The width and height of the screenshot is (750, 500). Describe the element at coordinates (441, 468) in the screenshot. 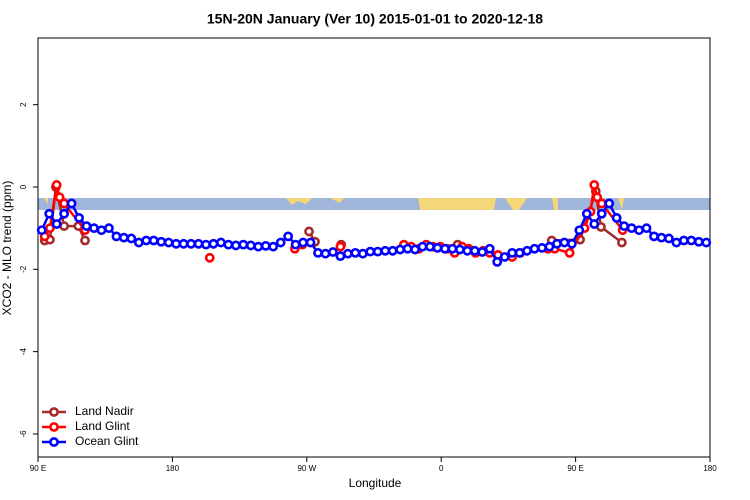

I see `x-tick-label: 0` at that location.